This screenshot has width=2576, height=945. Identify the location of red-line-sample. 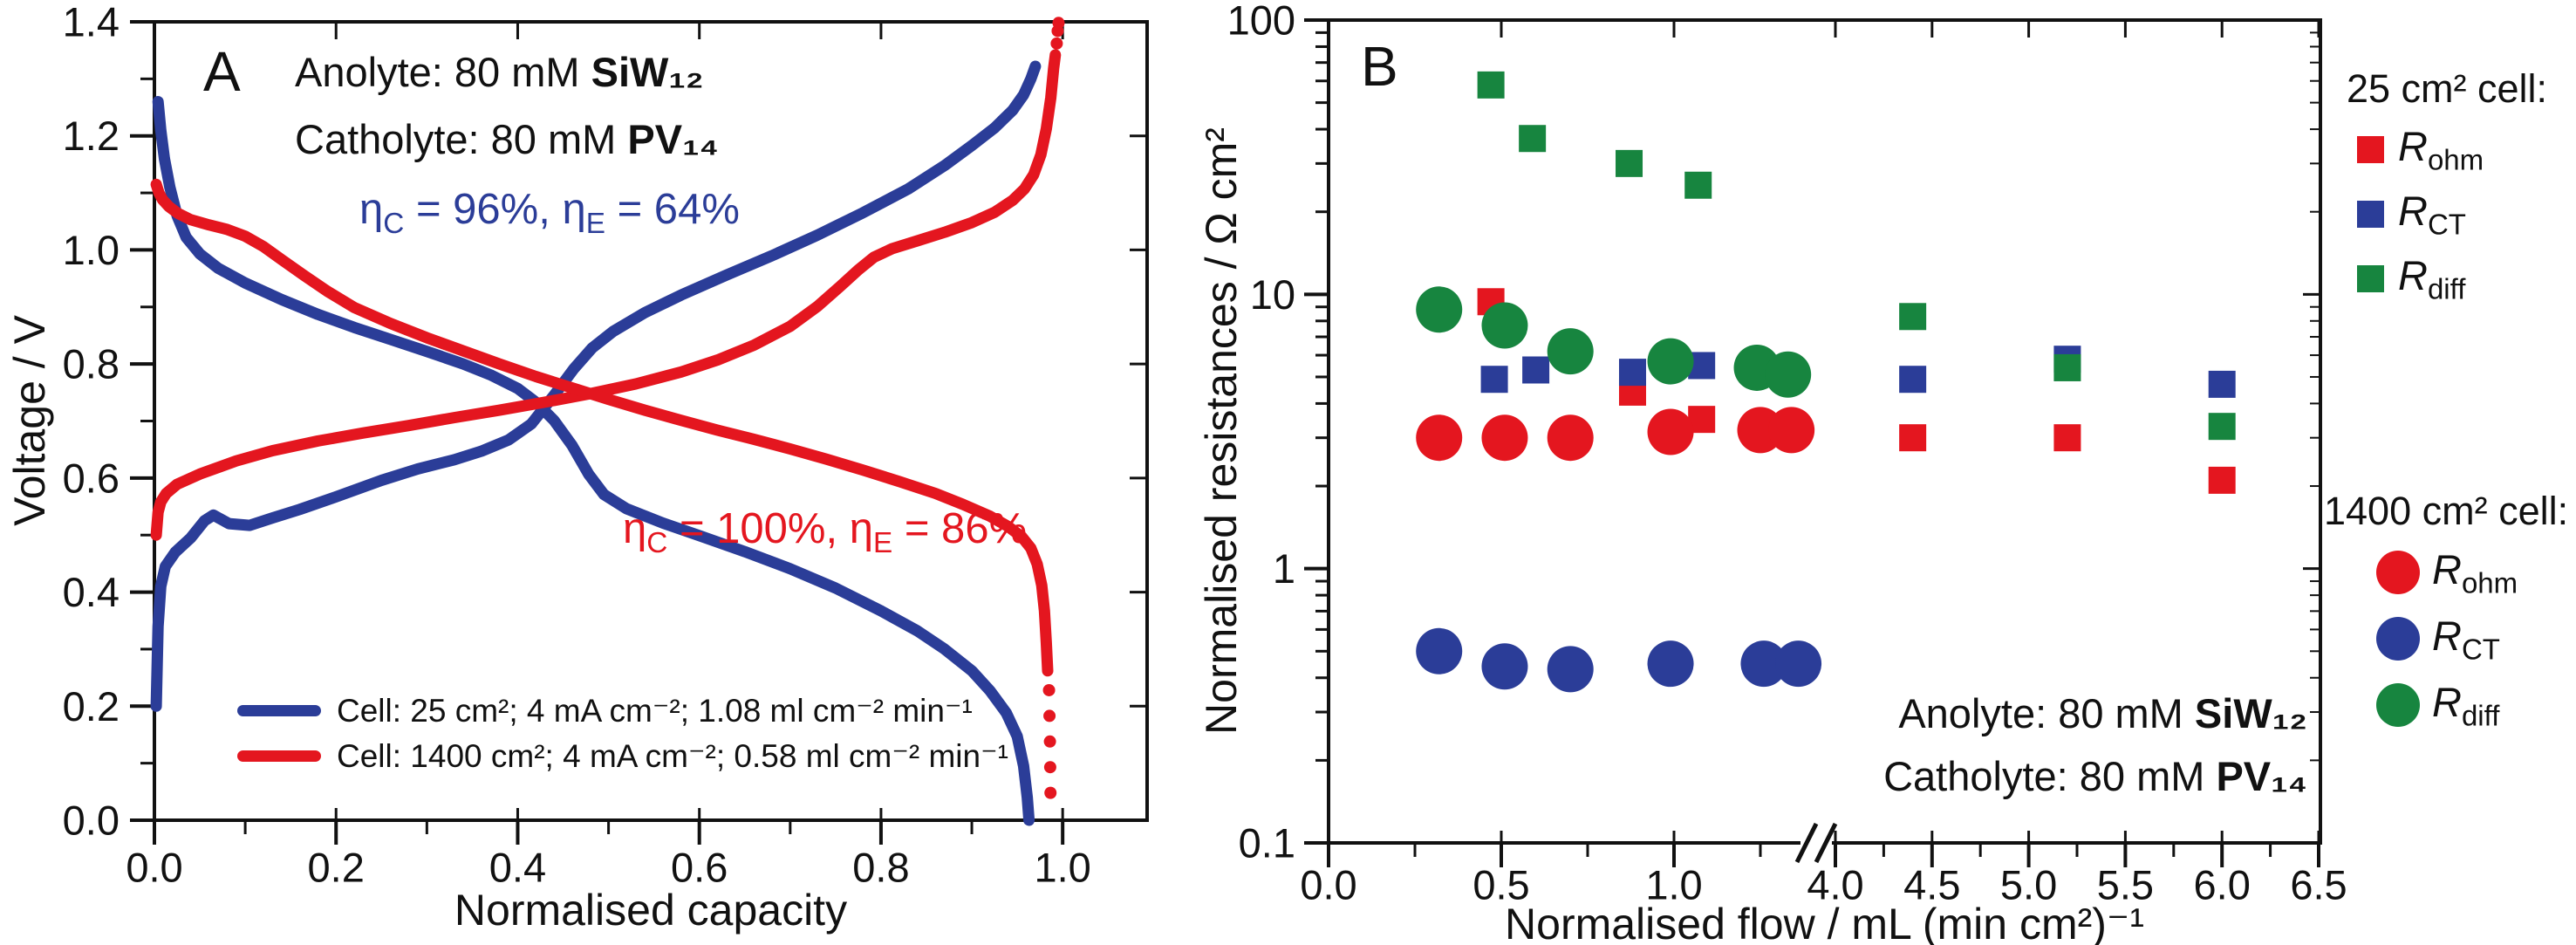
(279, 756).